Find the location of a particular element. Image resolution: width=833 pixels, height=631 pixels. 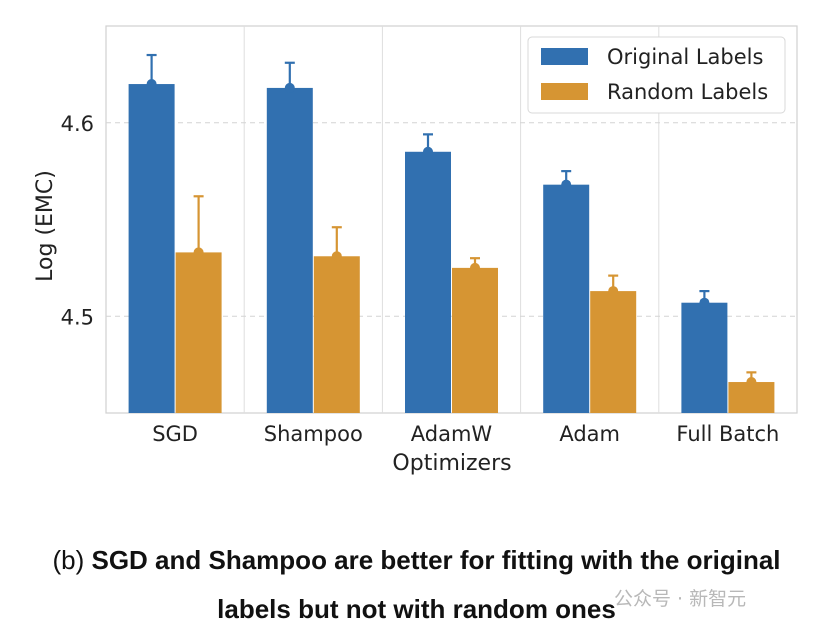

bar-random-full-batch is located at coordinates (751, 397).